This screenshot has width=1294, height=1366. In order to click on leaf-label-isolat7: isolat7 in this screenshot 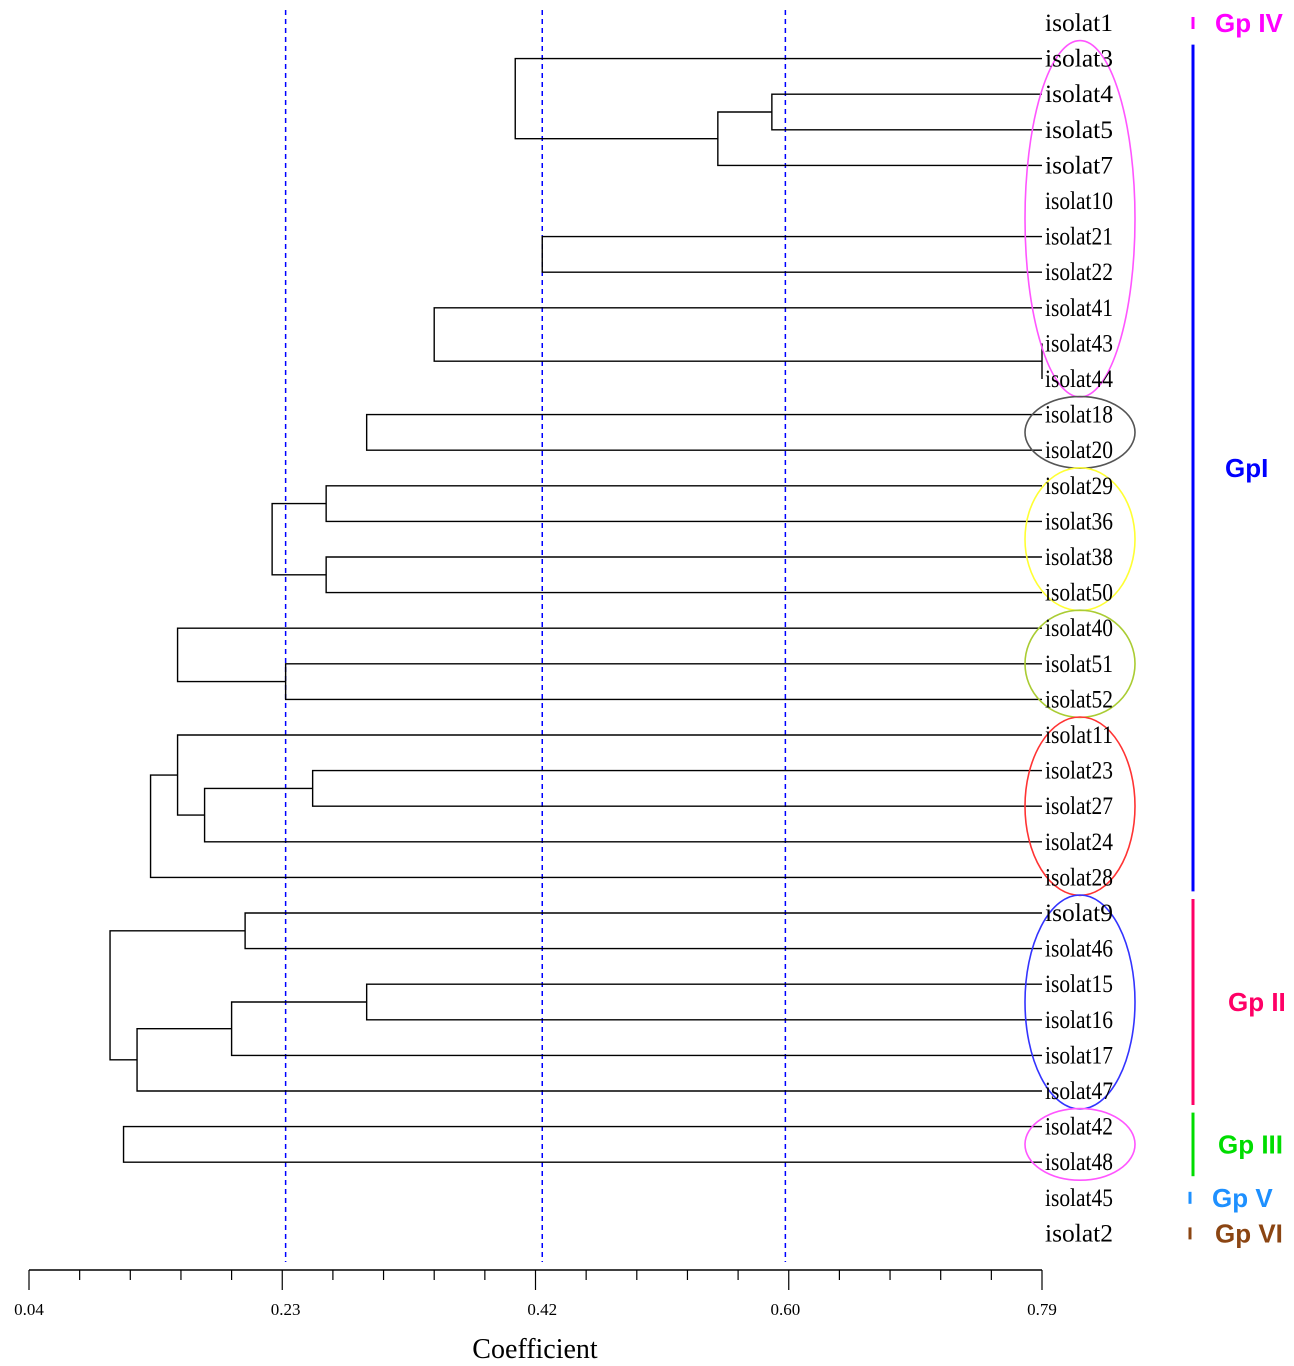, I will do `click(1079, 165)`.